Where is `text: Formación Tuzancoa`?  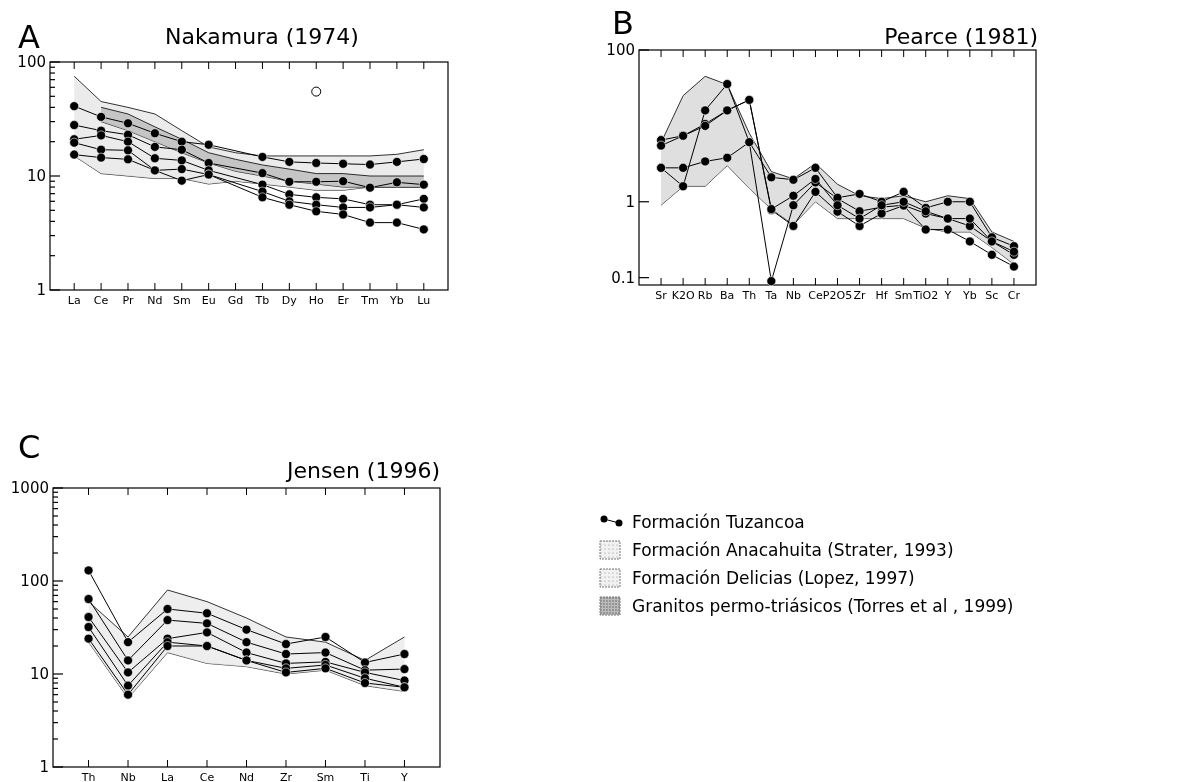 text: Formación Tuzancoa is located at coordinates (718, 521).